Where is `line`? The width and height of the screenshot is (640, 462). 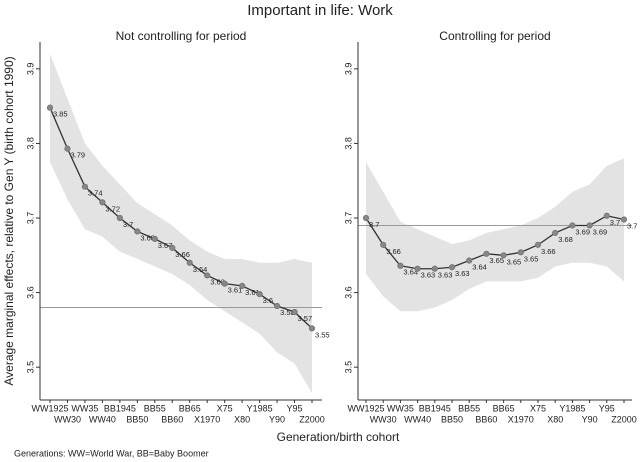
line is located at coordinates (495, 242).